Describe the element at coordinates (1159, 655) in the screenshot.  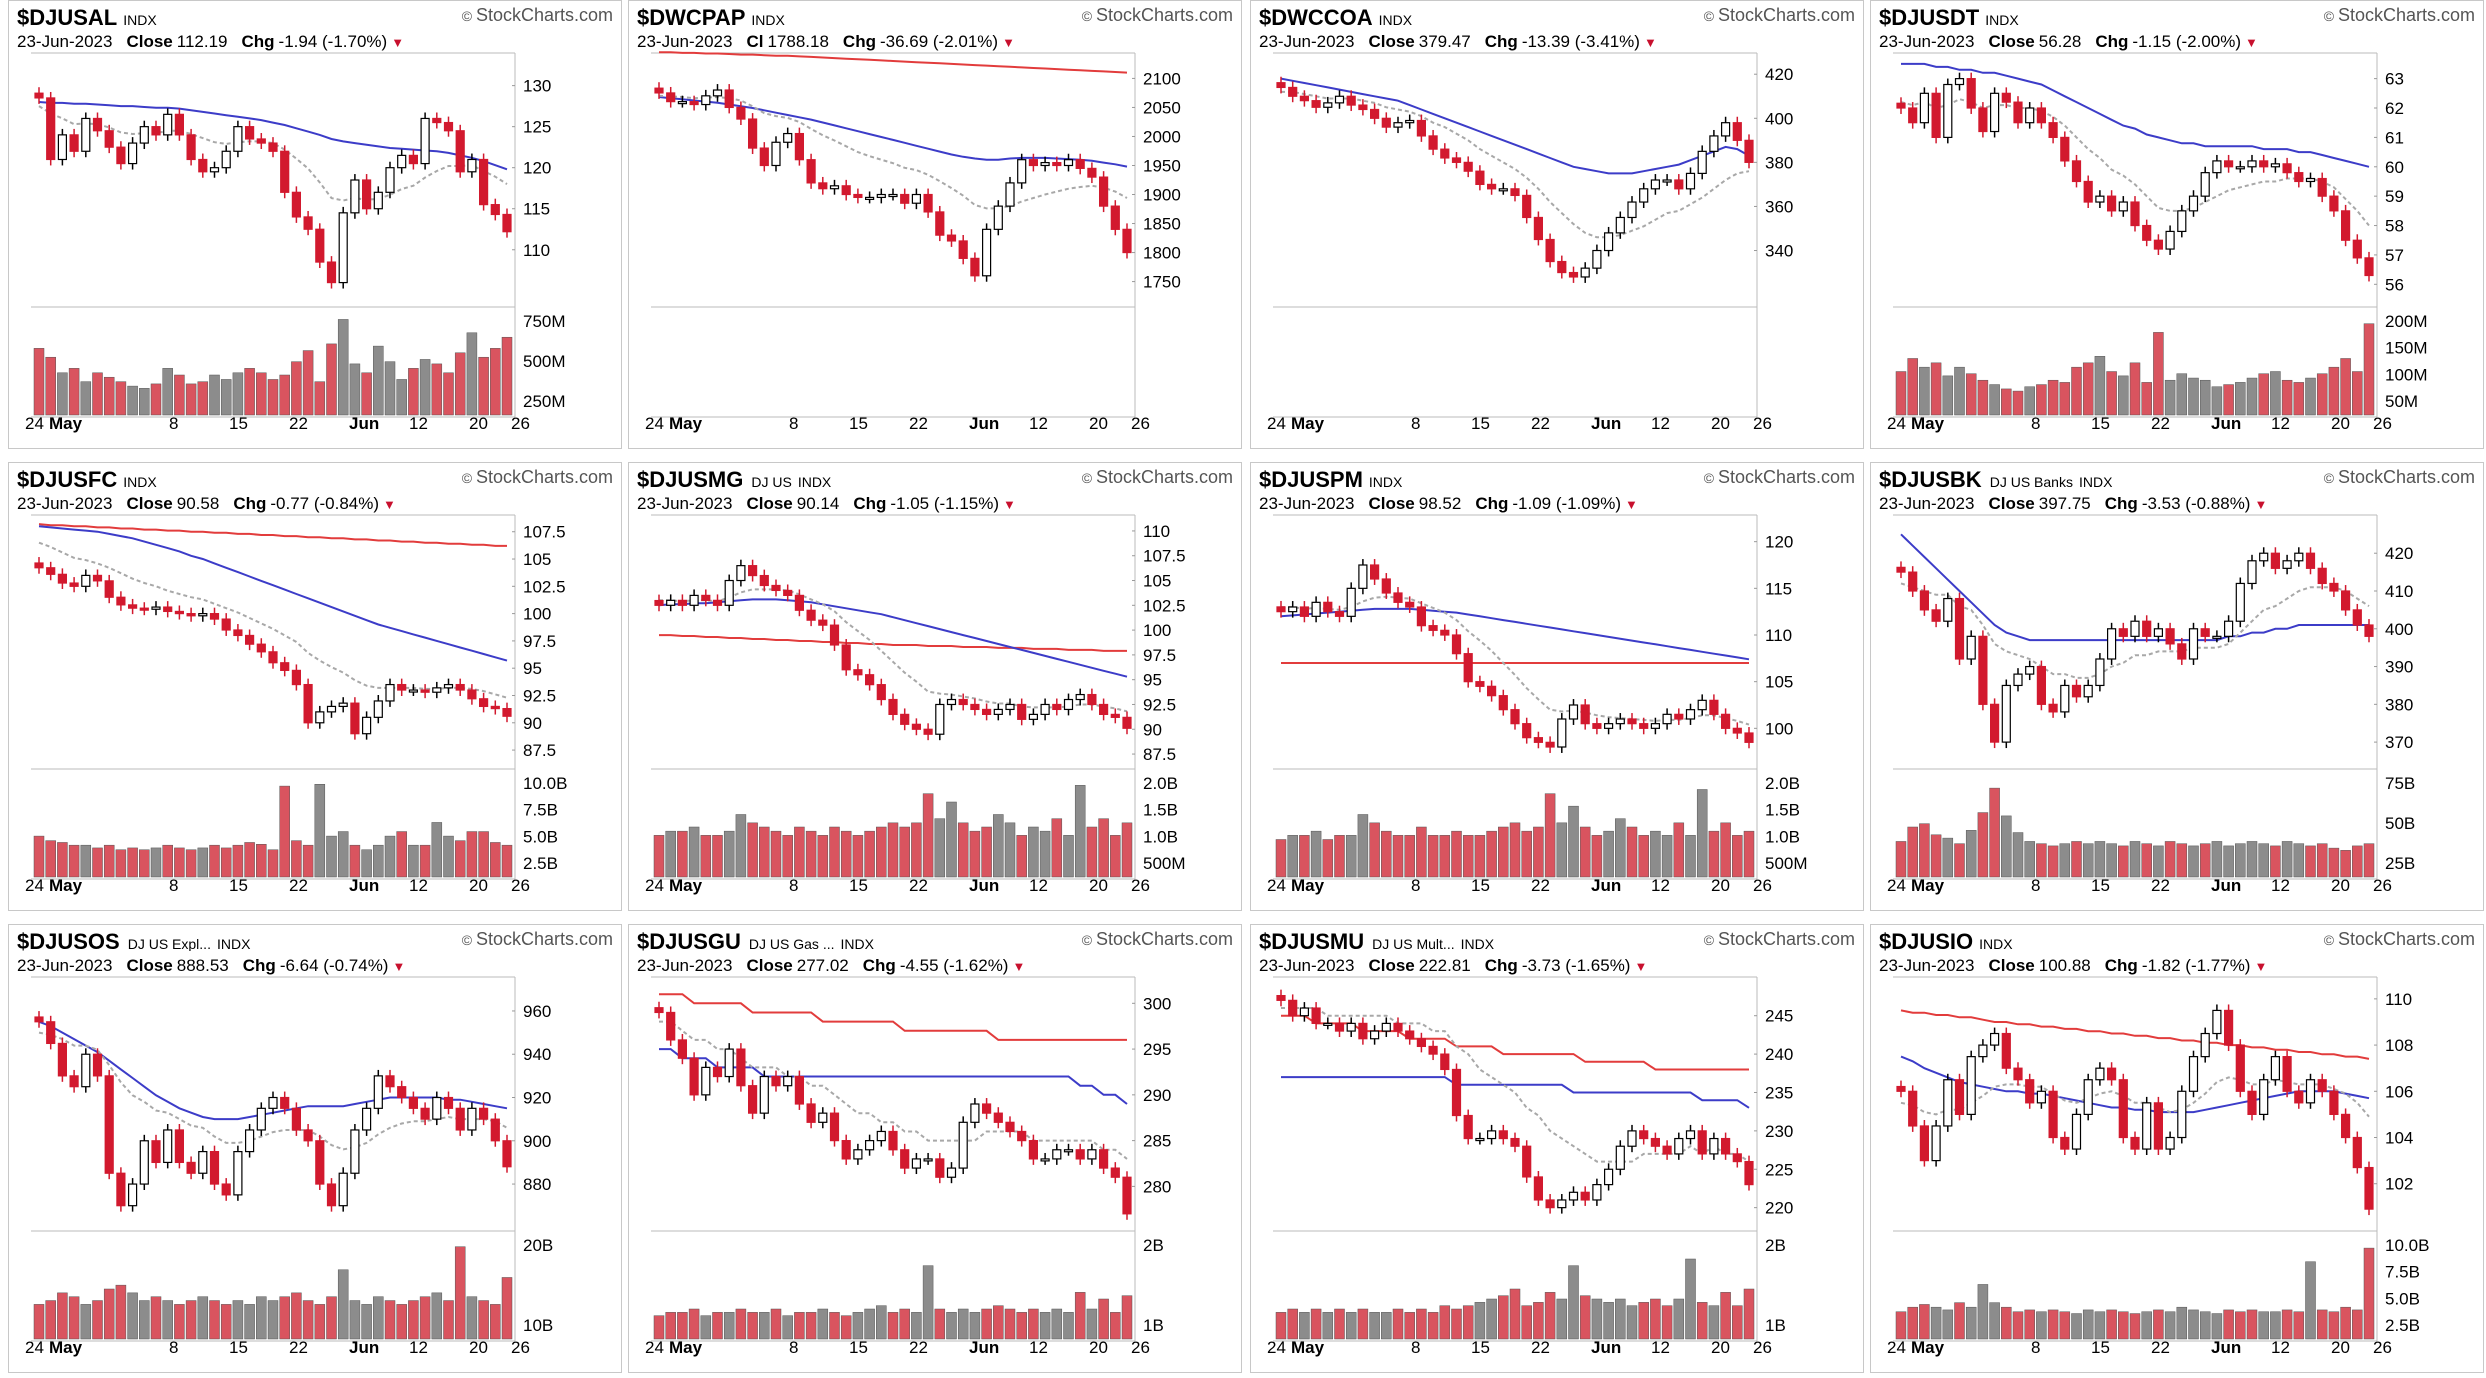
I see `price-tick-label: 97.5` at that location.